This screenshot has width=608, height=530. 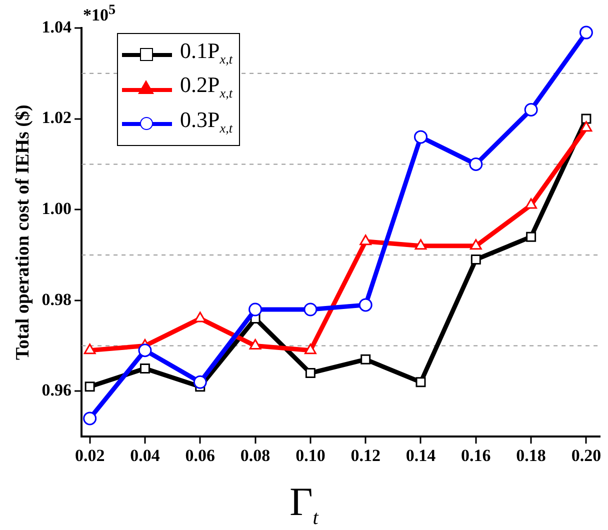 I want to click on legend-label: 0.1P$_{x,t}$, so click(x=206, y=53).